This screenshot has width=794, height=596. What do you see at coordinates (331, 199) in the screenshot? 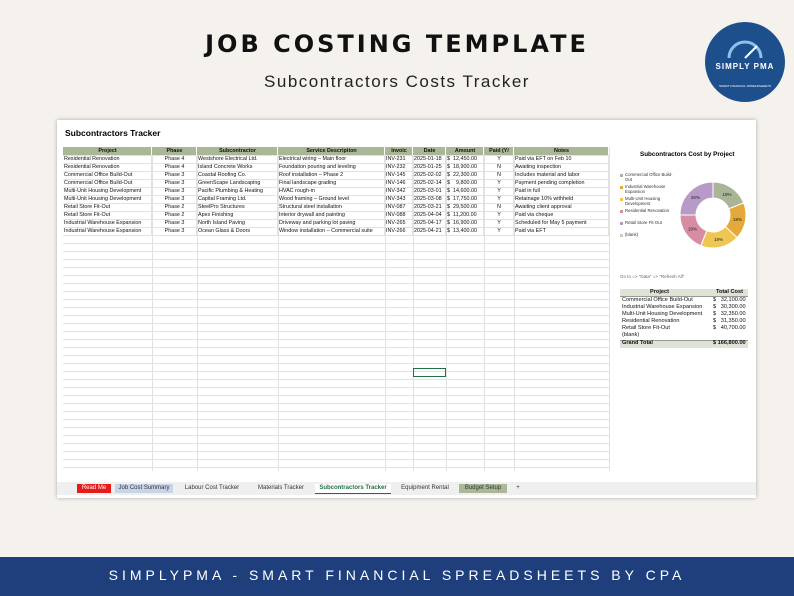
I see `table-cell: Wood framing – Ground level` at bounding box center [331, 199].